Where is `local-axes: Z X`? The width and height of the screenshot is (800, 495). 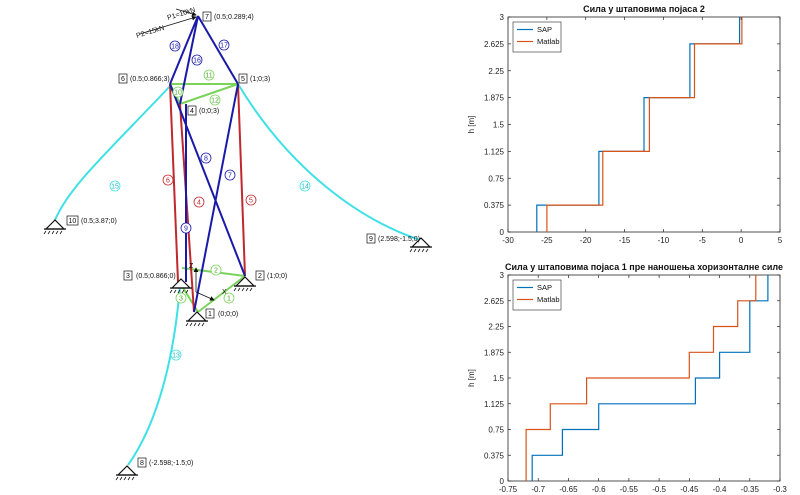
local-axes: Z X is located at coordinates (208, 282).